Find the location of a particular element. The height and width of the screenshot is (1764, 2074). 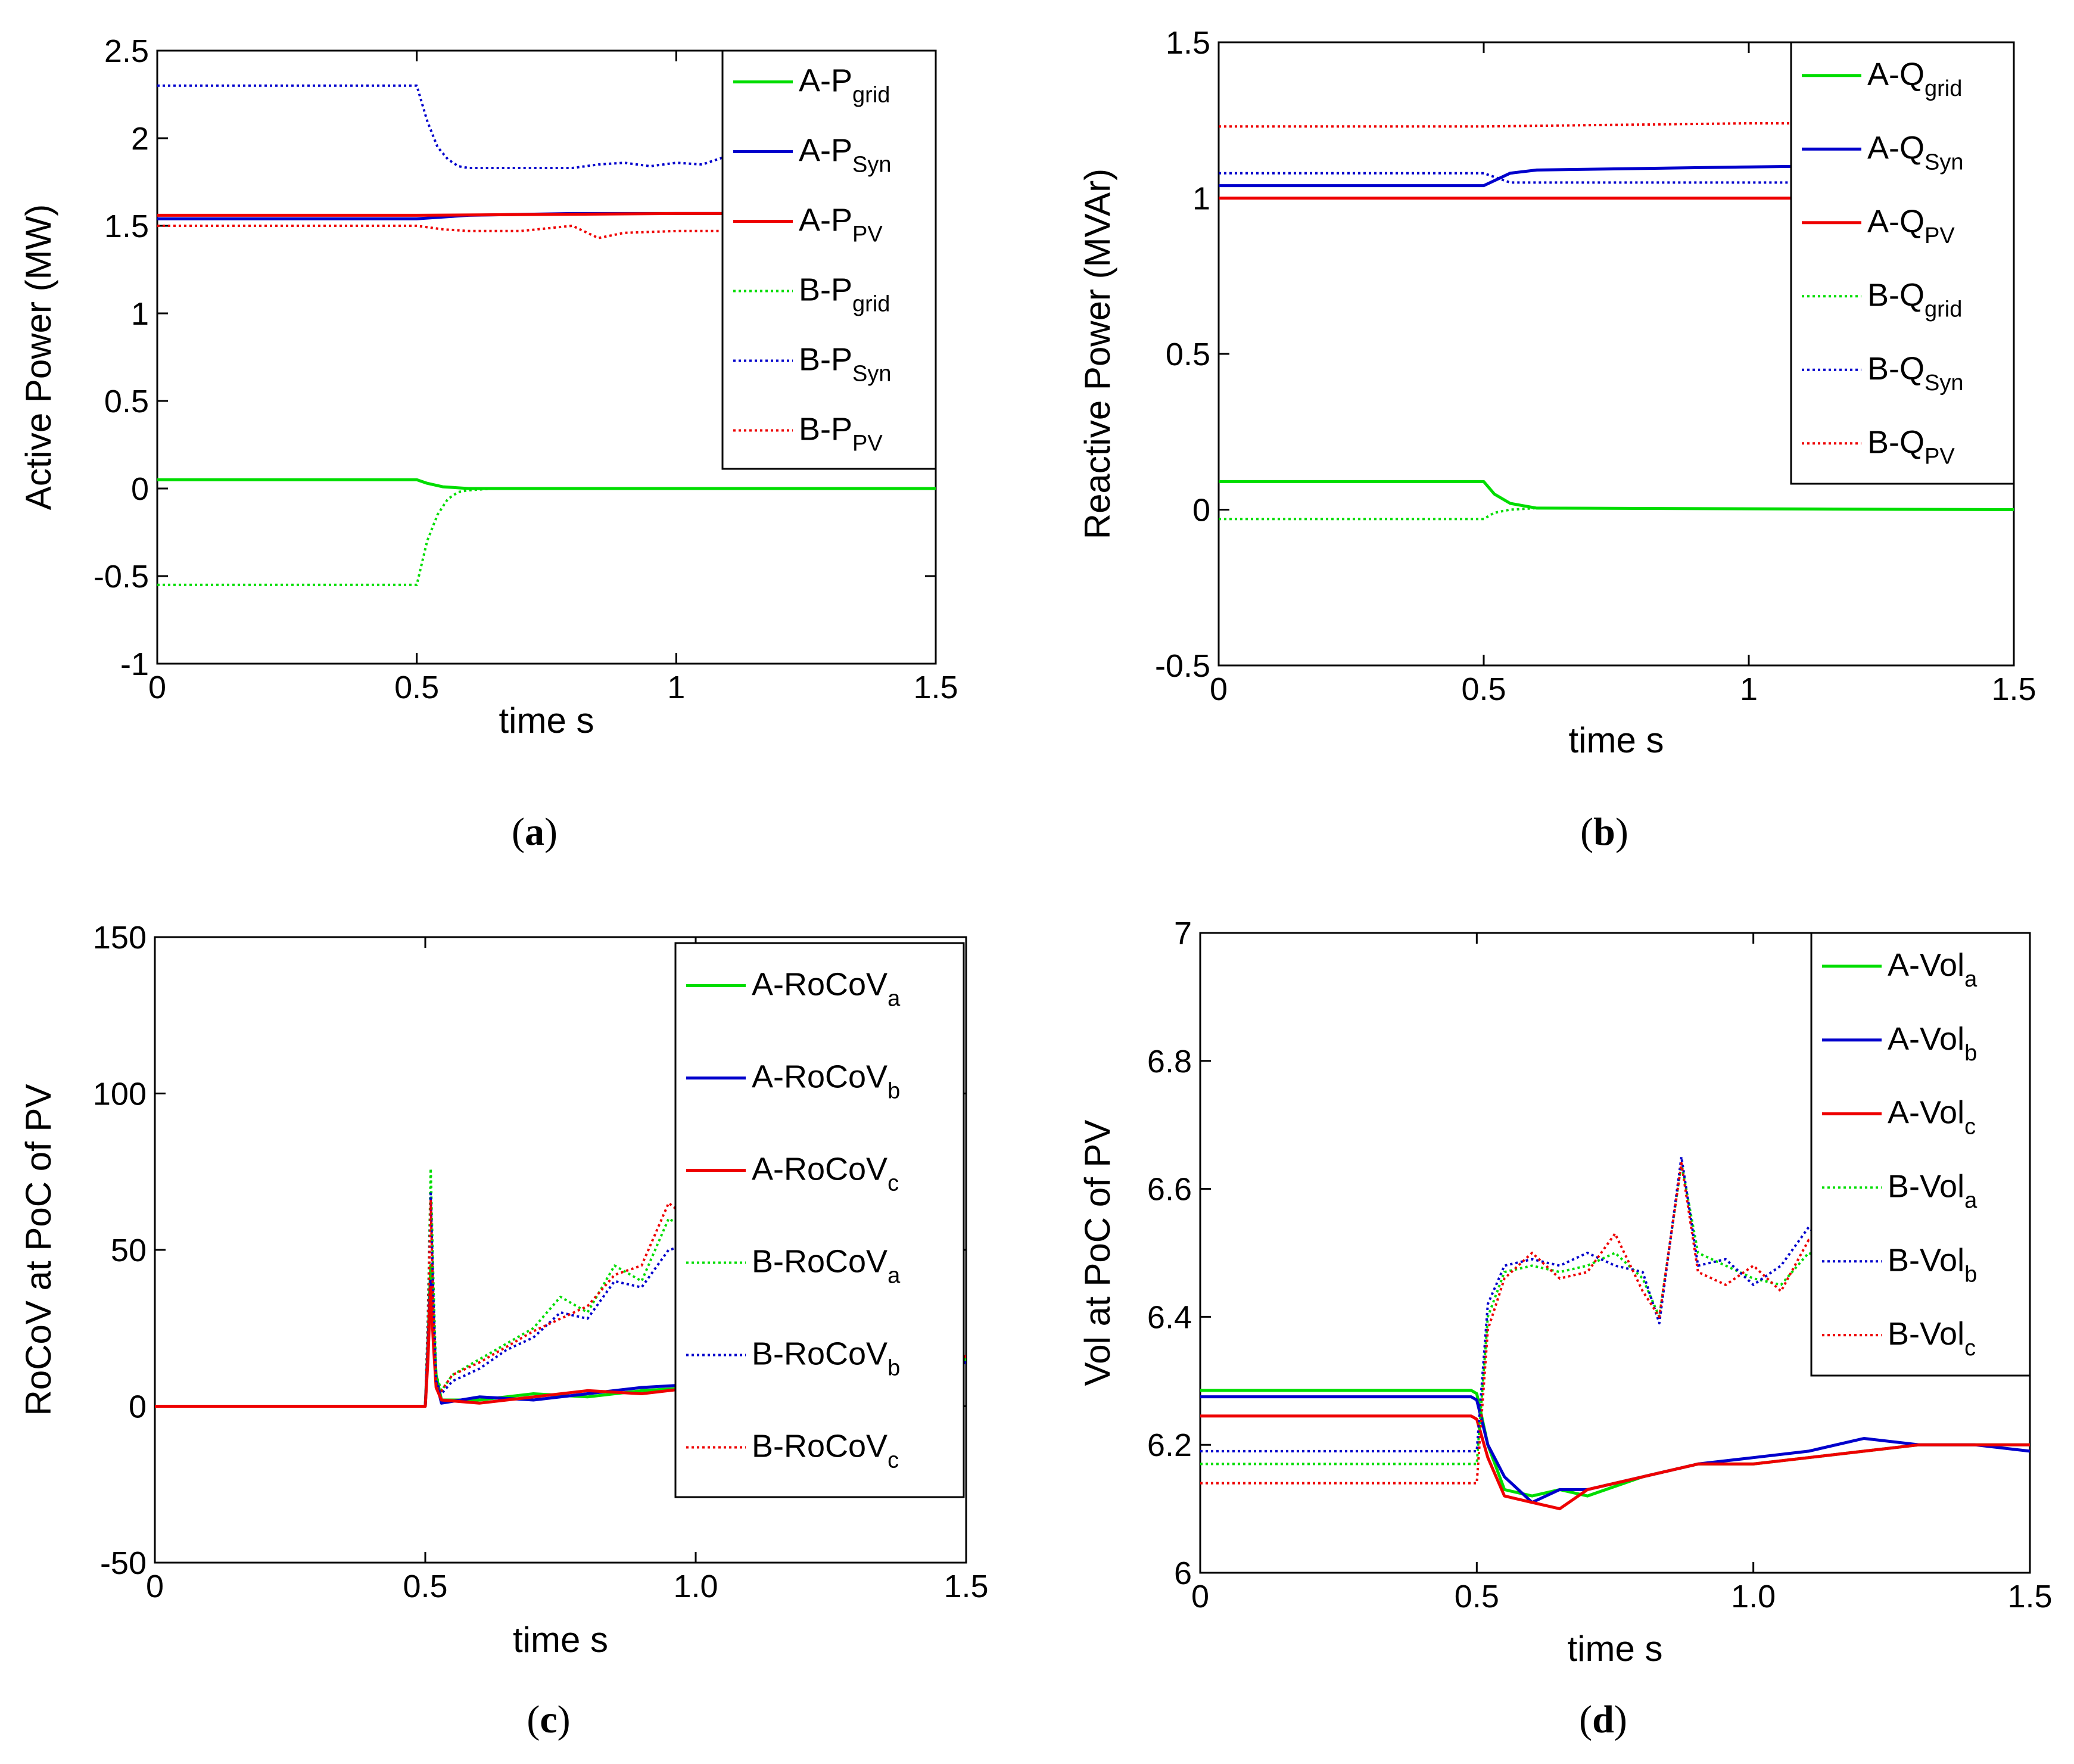

series-line-B-Volc is located at coordinates (1615, 1323).